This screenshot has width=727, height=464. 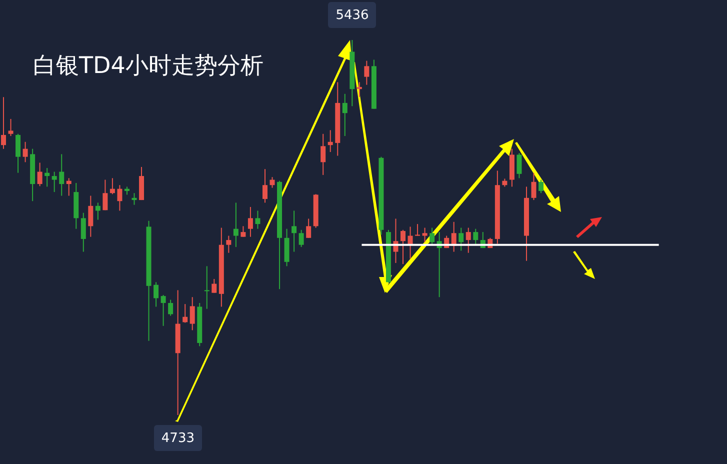 What do you see at coordinates (352, 15) in the screenshot?
I see `annotation: 5436` at bounding box center [352, 15].